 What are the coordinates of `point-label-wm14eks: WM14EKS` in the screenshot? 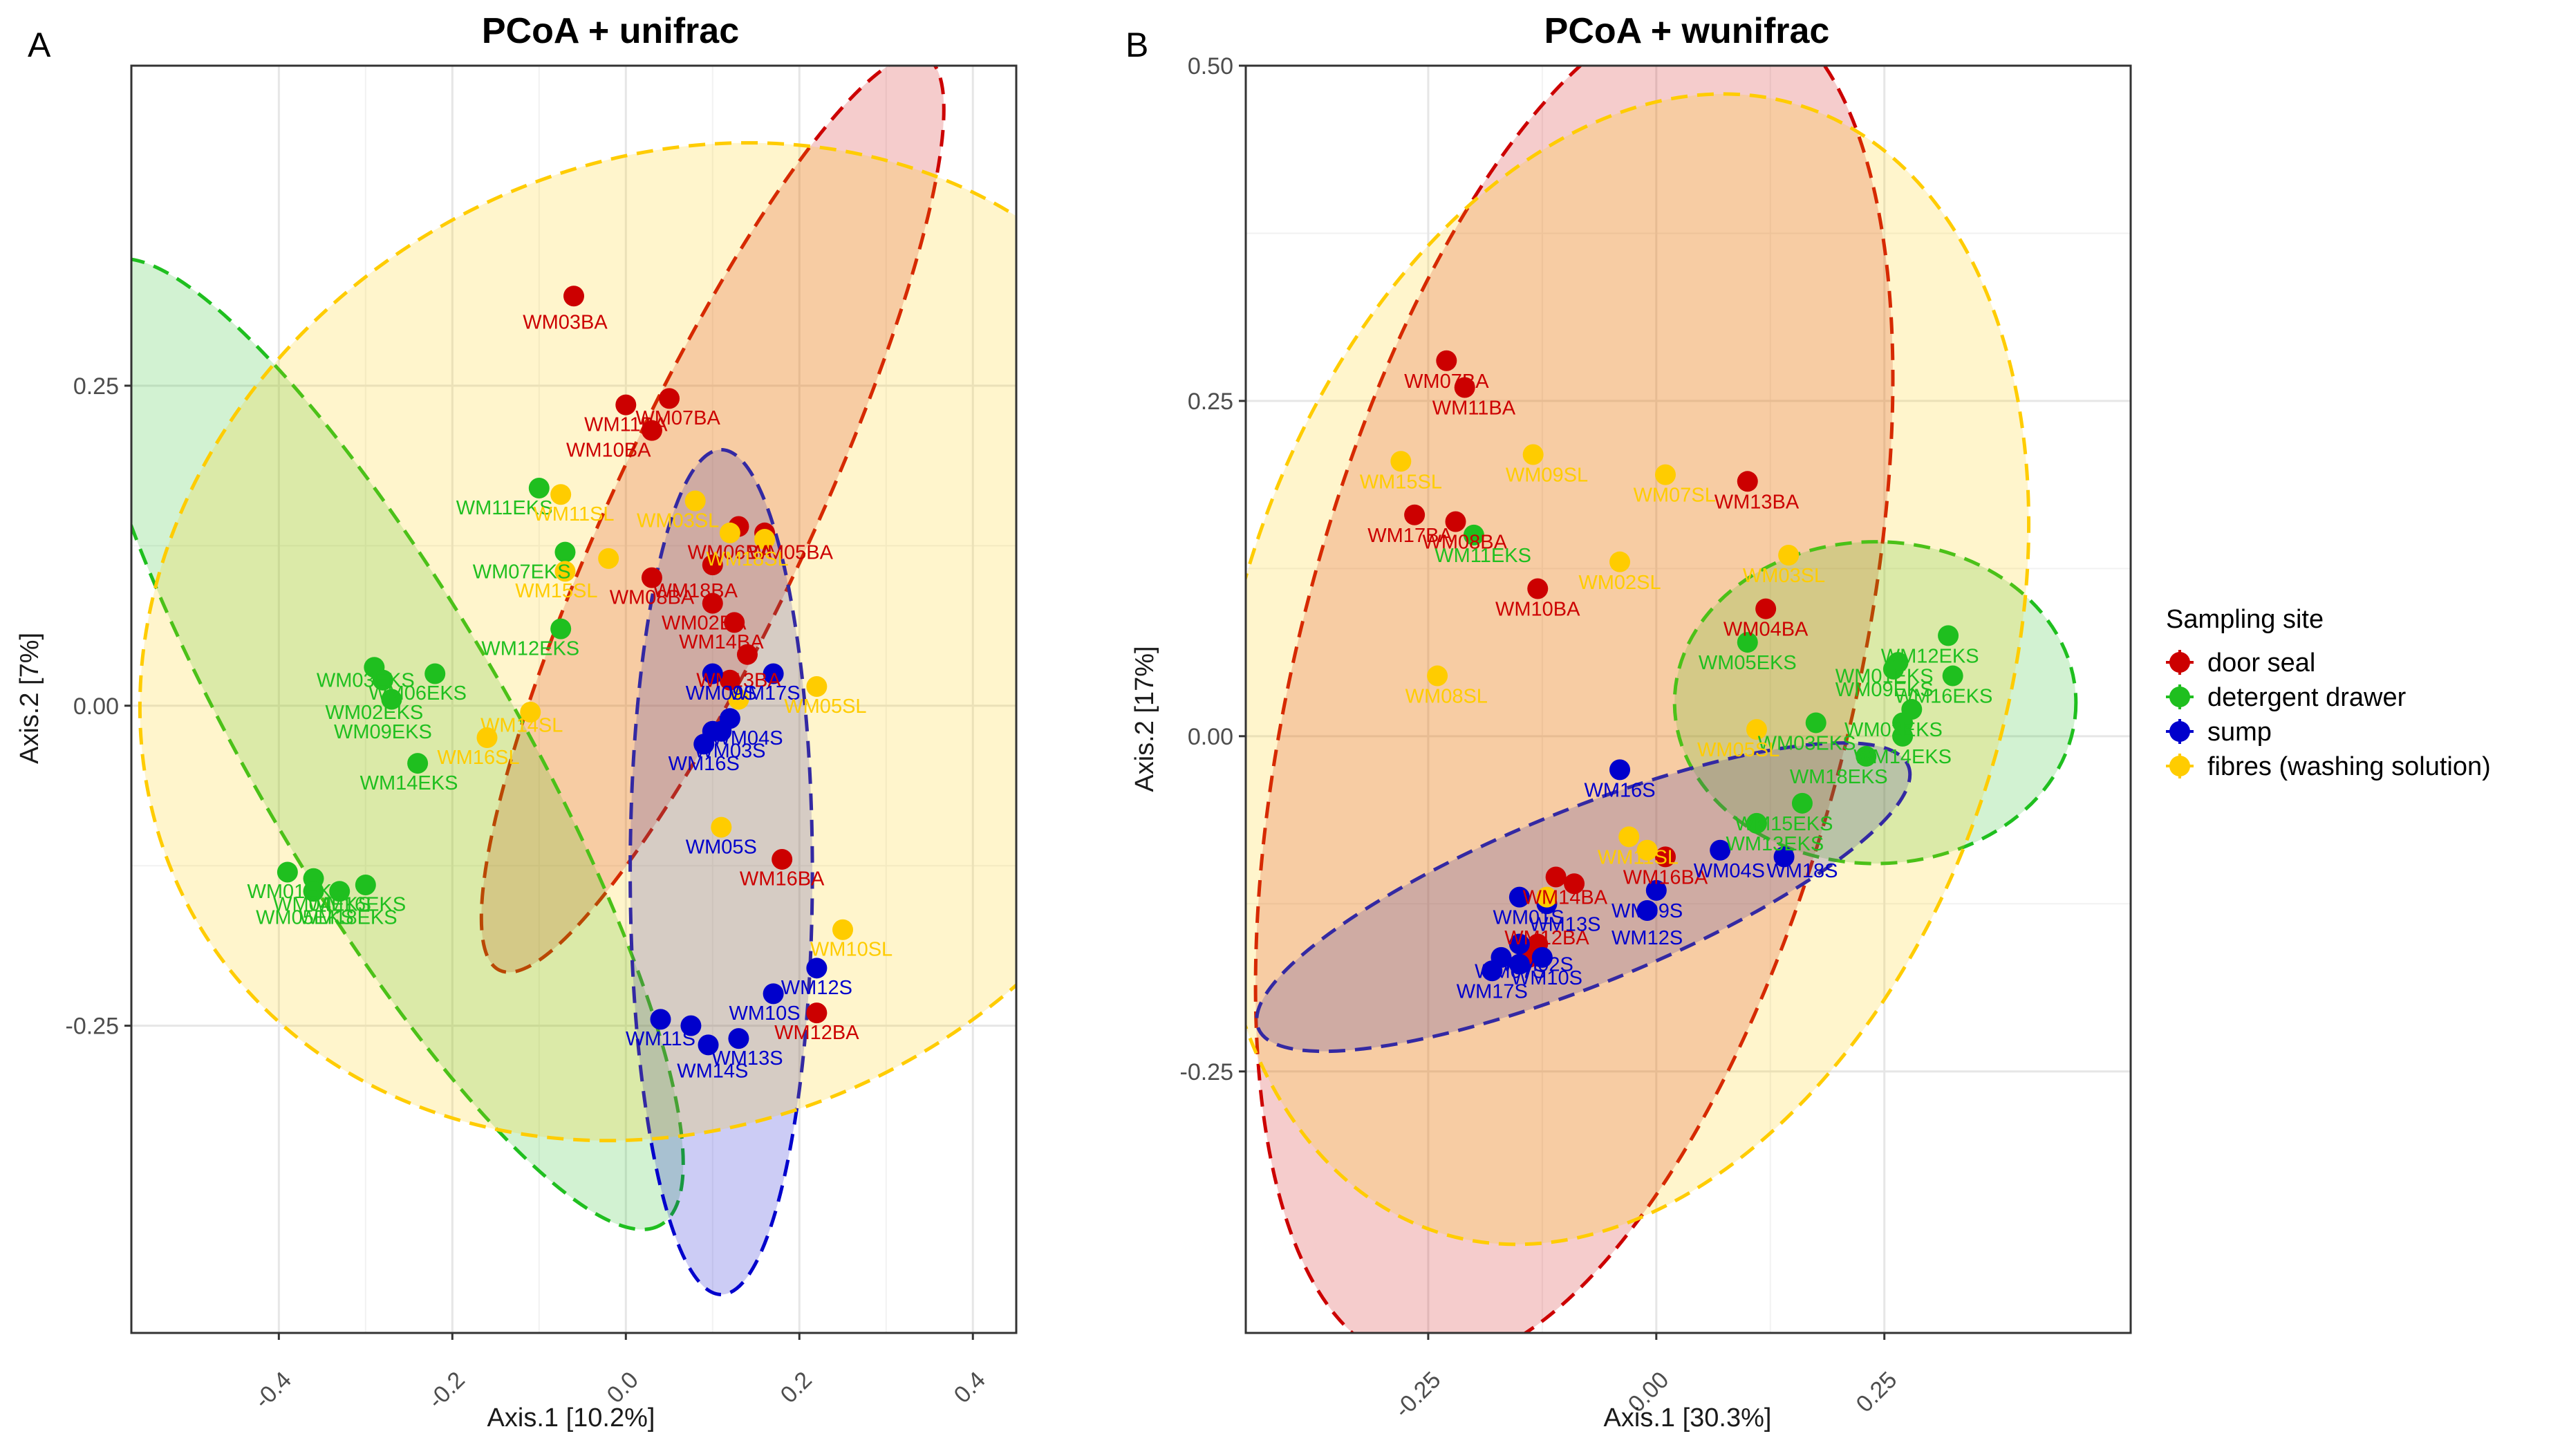 It's located at (1902, 757).